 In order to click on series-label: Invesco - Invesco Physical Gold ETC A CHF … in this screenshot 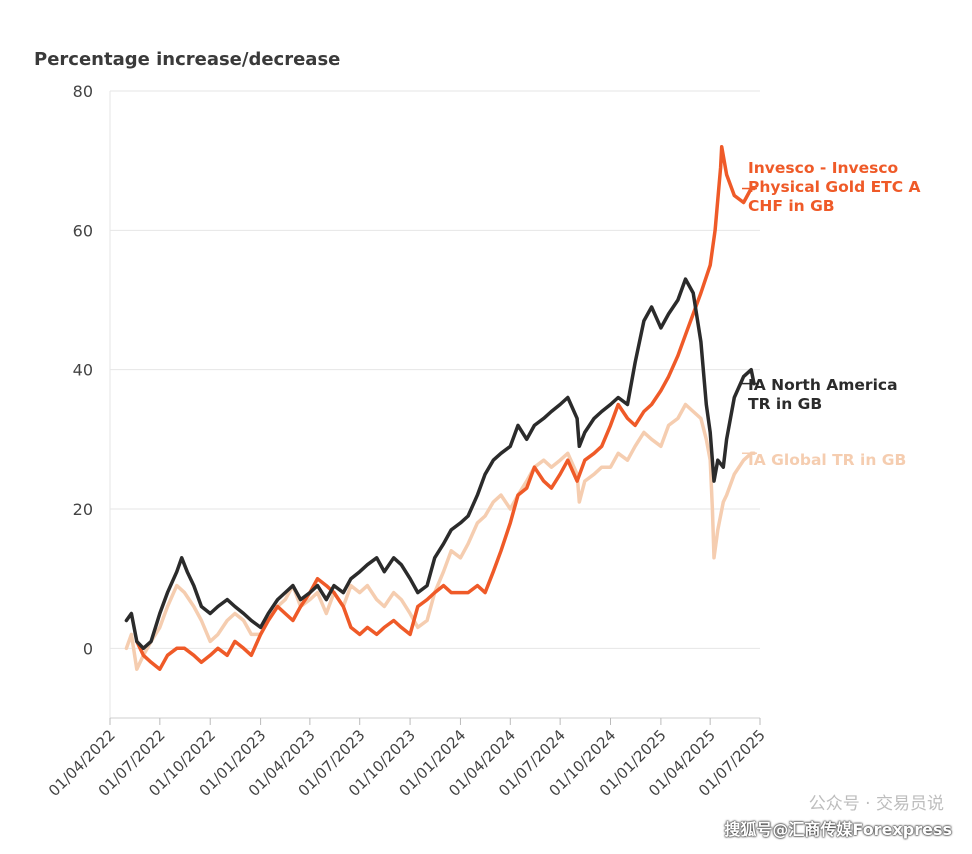, I will do `click(834, 187)`.